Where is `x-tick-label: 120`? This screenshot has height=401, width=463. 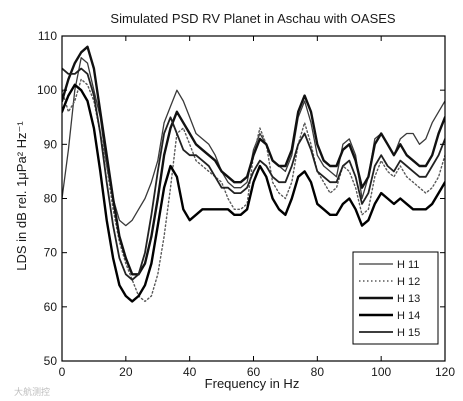
x-tick-label: 120 is located at coordinates (445, 372).